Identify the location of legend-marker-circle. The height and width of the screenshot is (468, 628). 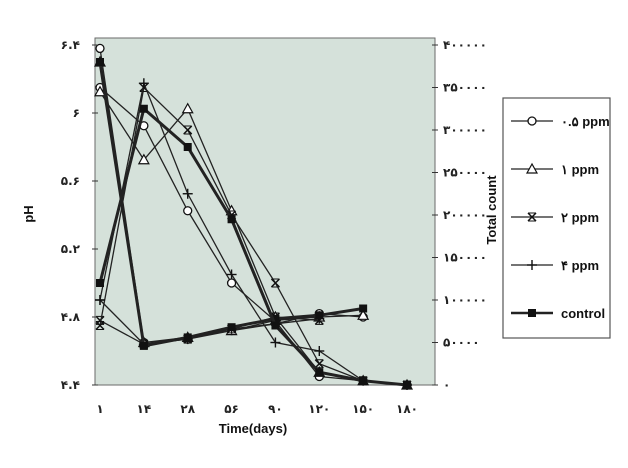
(532, 121).